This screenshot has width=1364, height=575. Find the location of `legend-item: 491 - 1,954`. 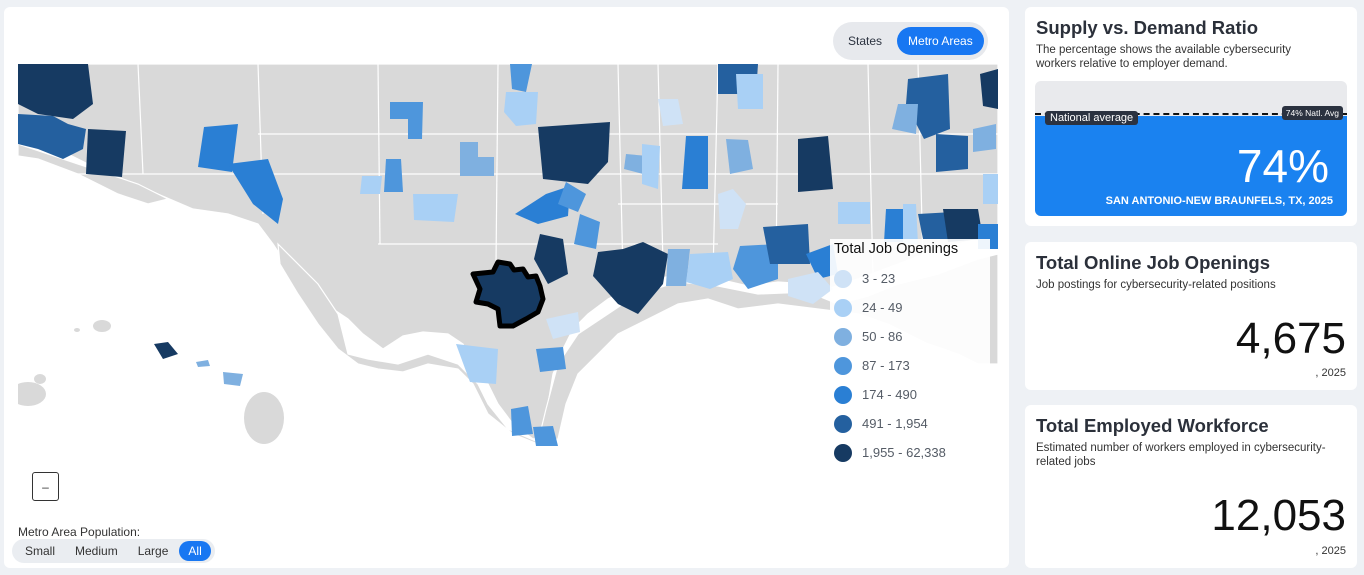

legend-item: 491 - 1,954 is located at coordinates (910, 423).